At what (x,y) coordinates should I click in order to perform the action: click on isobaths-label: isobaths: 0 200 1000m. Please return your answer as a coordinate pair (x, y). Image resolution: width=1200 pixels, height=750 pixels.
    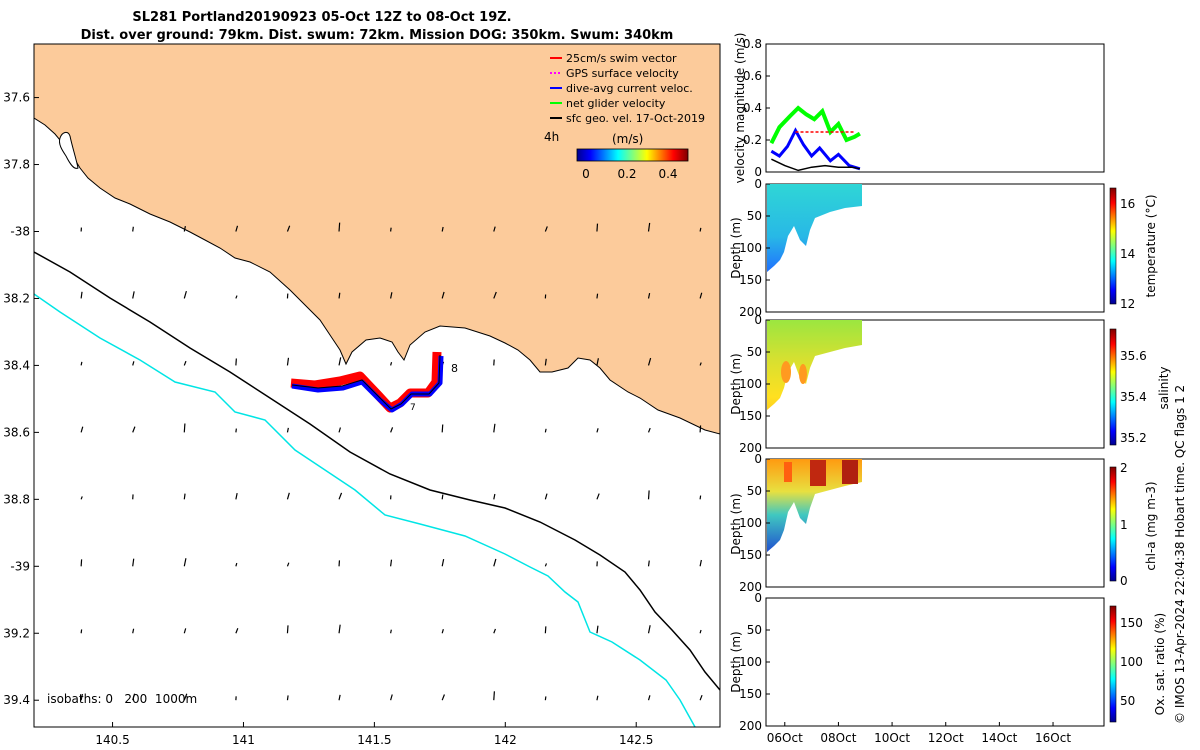
    Looking at the image, I should click on (122, 699).